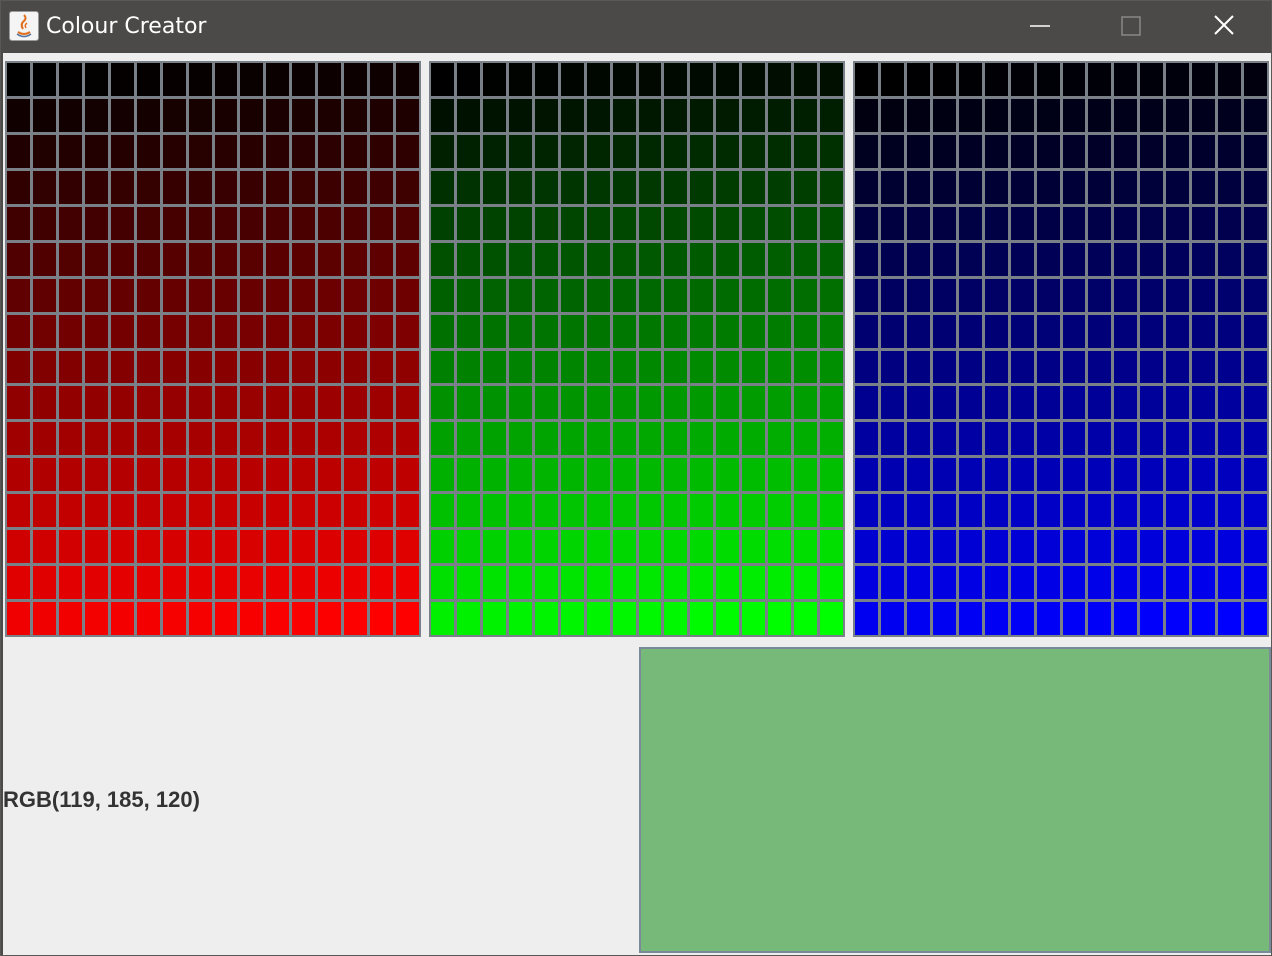 The width and height of the screenshot is (1272, 956). Describe the element at coordinates (636, 27) in the screenshot. I see `title-bar: Colour Creator` at that location.